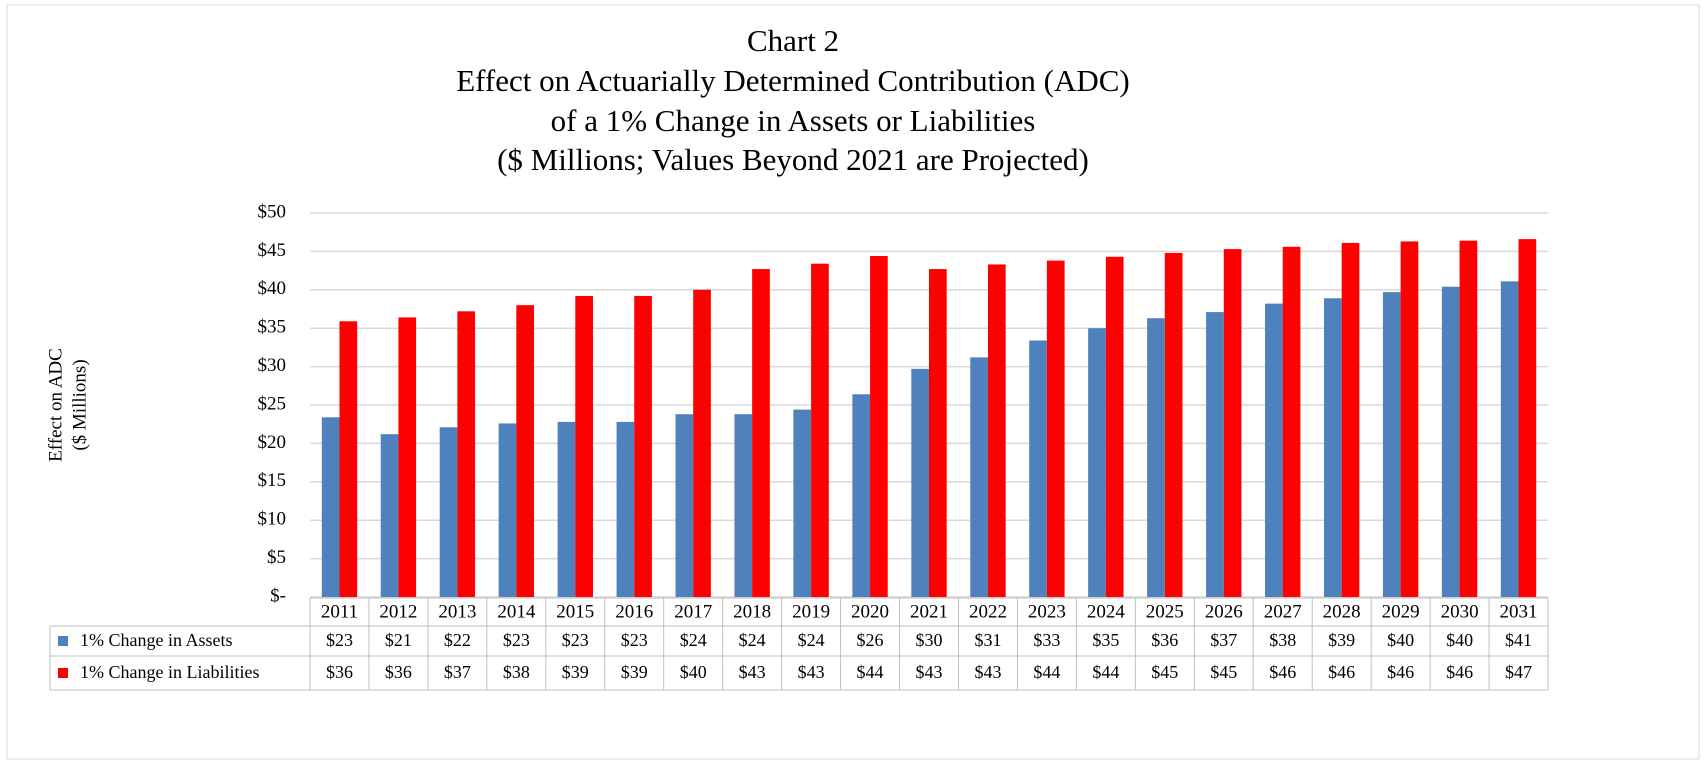 The height and width of the screenshot is (764, 1707). I want to click on data-label: $22, so click(457, 640).